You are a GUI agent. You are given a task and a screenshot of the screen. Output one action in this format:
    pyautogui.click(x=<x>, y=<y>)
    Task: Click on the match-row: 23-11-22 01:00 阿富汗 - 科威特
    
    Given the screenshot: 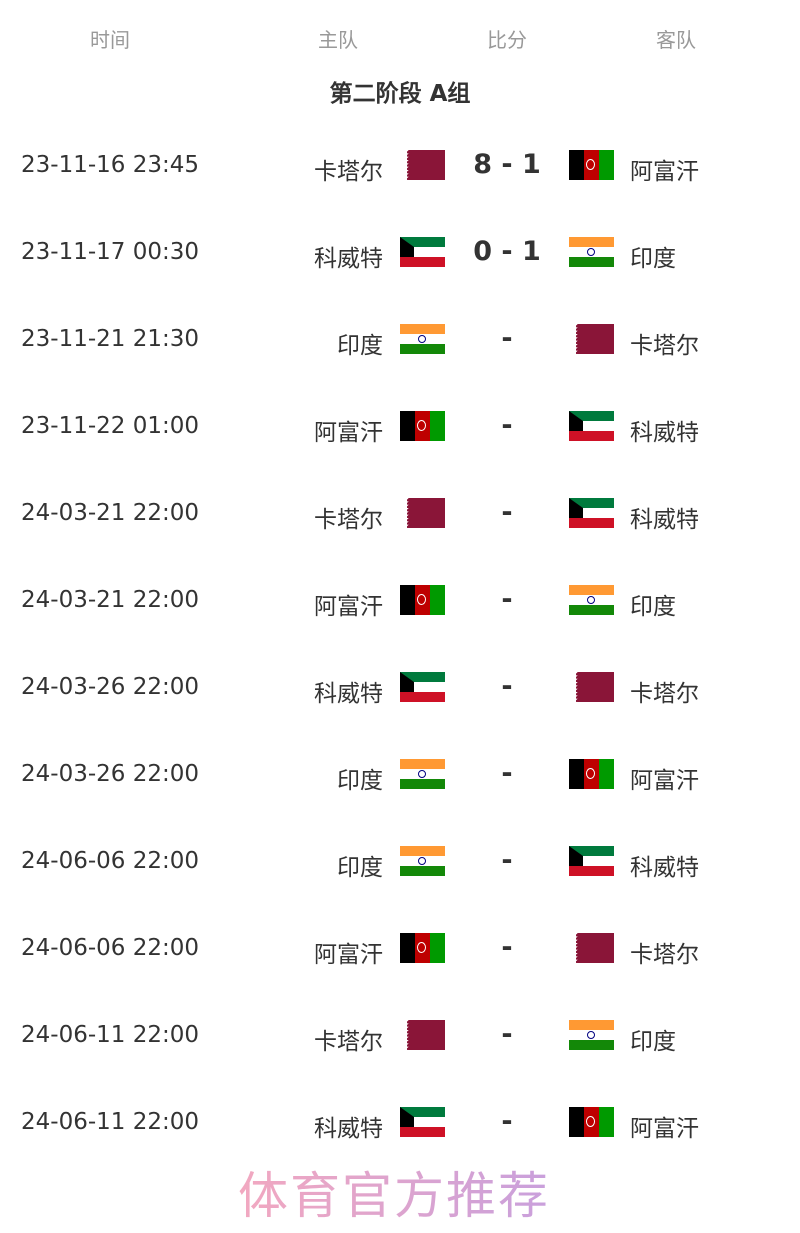 What is the action you would take?
    pyautogui.click(x=400, y=422)
    